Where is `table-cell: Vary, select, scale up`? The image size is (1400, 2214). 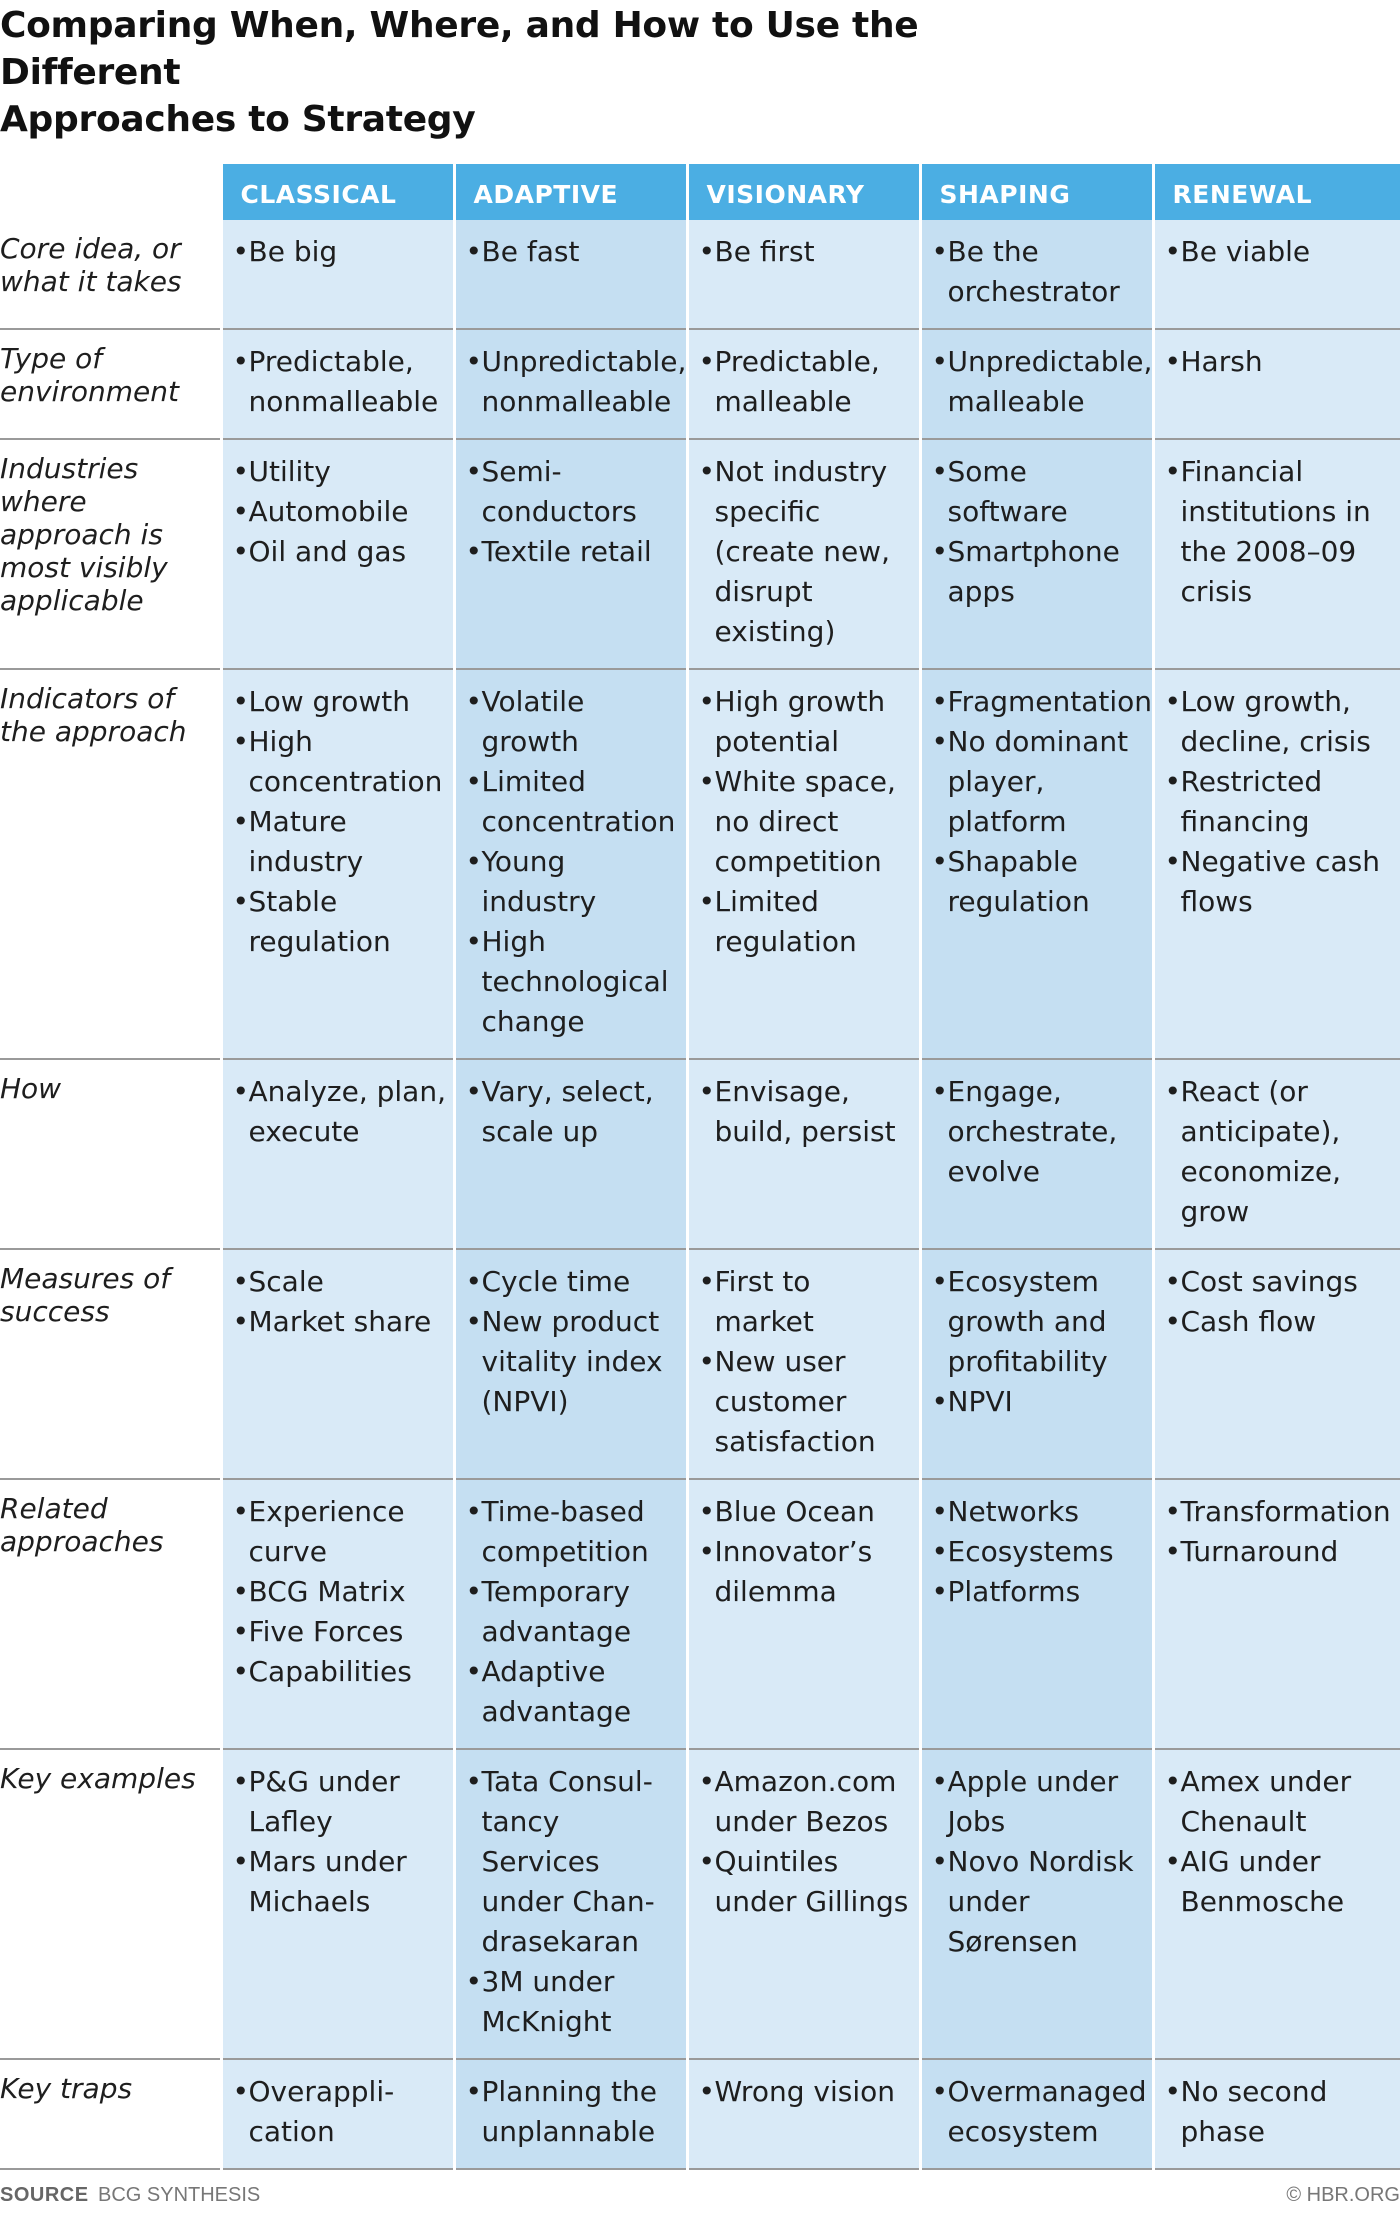 table-cell: Vary, select, scale up is located at coordinates (569, 1154).